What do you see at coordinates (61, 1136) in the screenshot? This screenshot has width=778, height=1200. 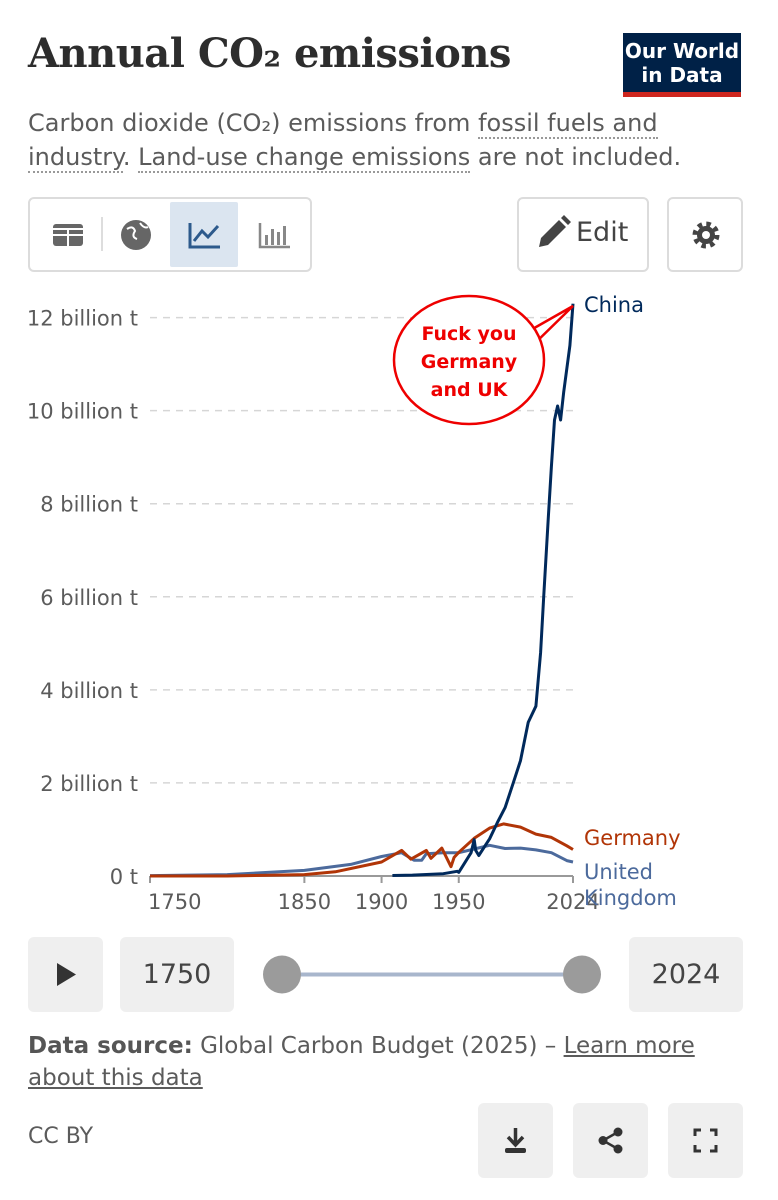 I see `license: CC BY` at bounding box center [61, 1136].